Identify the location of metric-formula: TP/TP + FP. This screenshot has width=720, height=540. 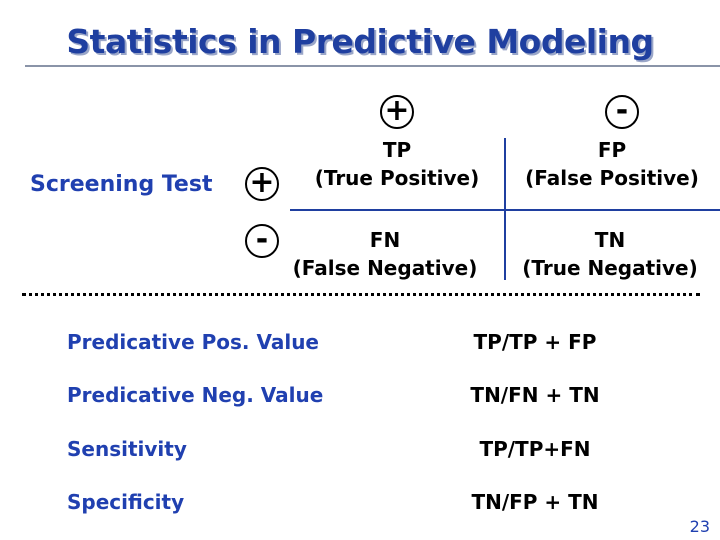
(535, 342).